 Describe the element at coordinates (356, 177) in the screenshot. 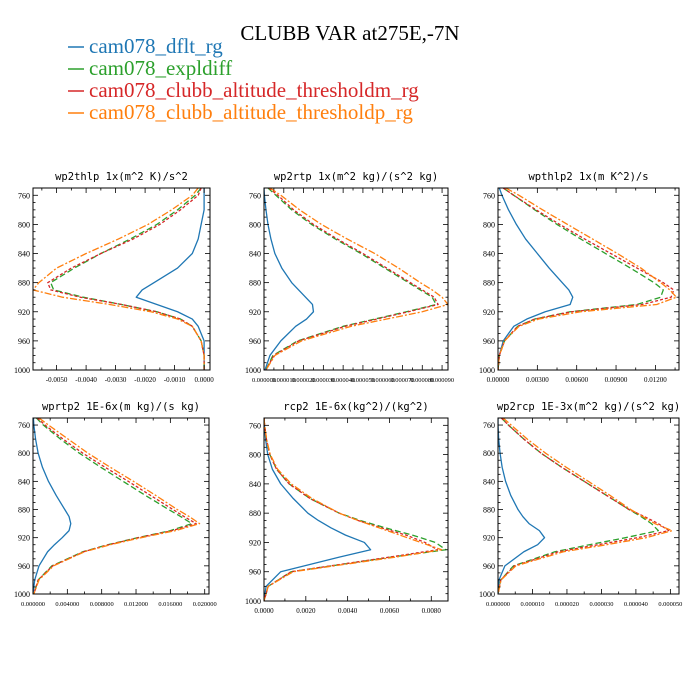

I see `panel-title: wp2rtp 1x(m^2 kg)/(s^2 kg)` at that location.